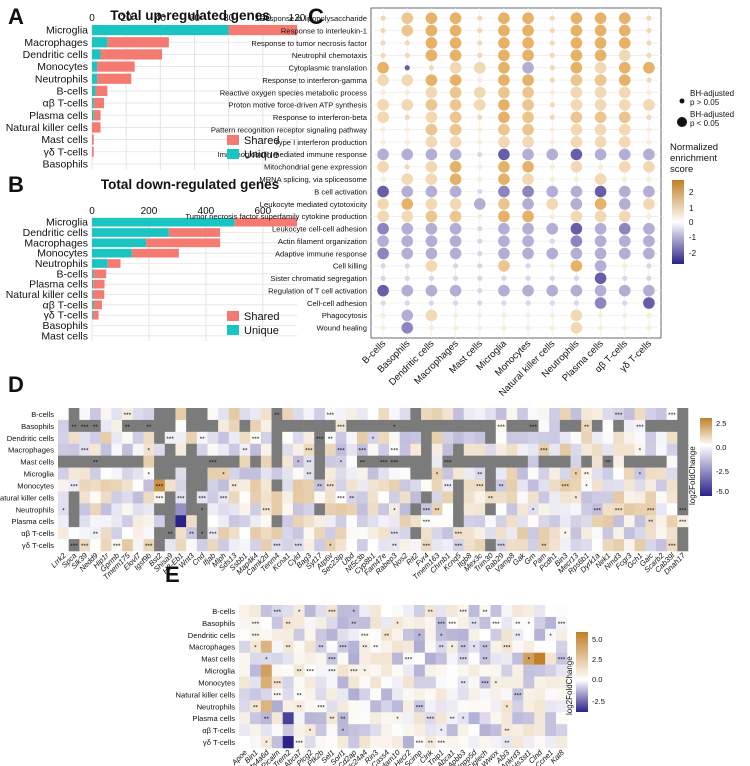  What do you see at coordinates (37, 462) in the screenshot?
I see `panelD-row-label: Mast cells` at bounding box center [37, 462].